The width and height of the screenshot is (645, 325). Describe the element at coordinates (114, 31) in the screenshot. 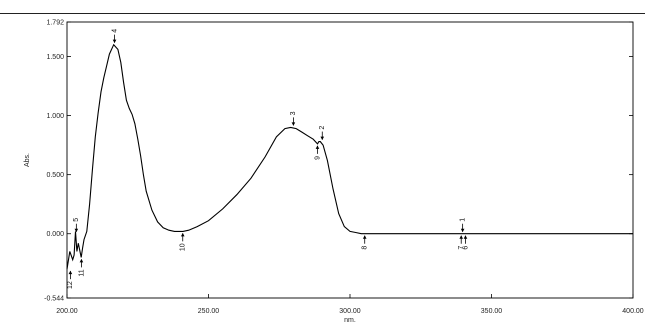

I see `peak-label: 4` at that location.